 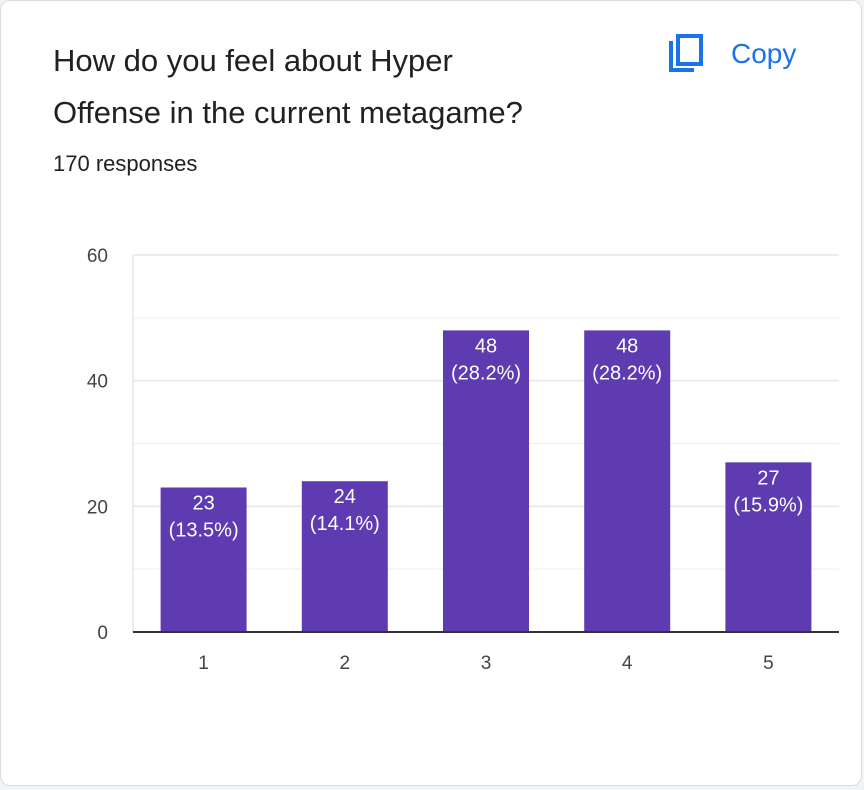 I want to click on response-count: 170 responses, so click(x=125, y=163).